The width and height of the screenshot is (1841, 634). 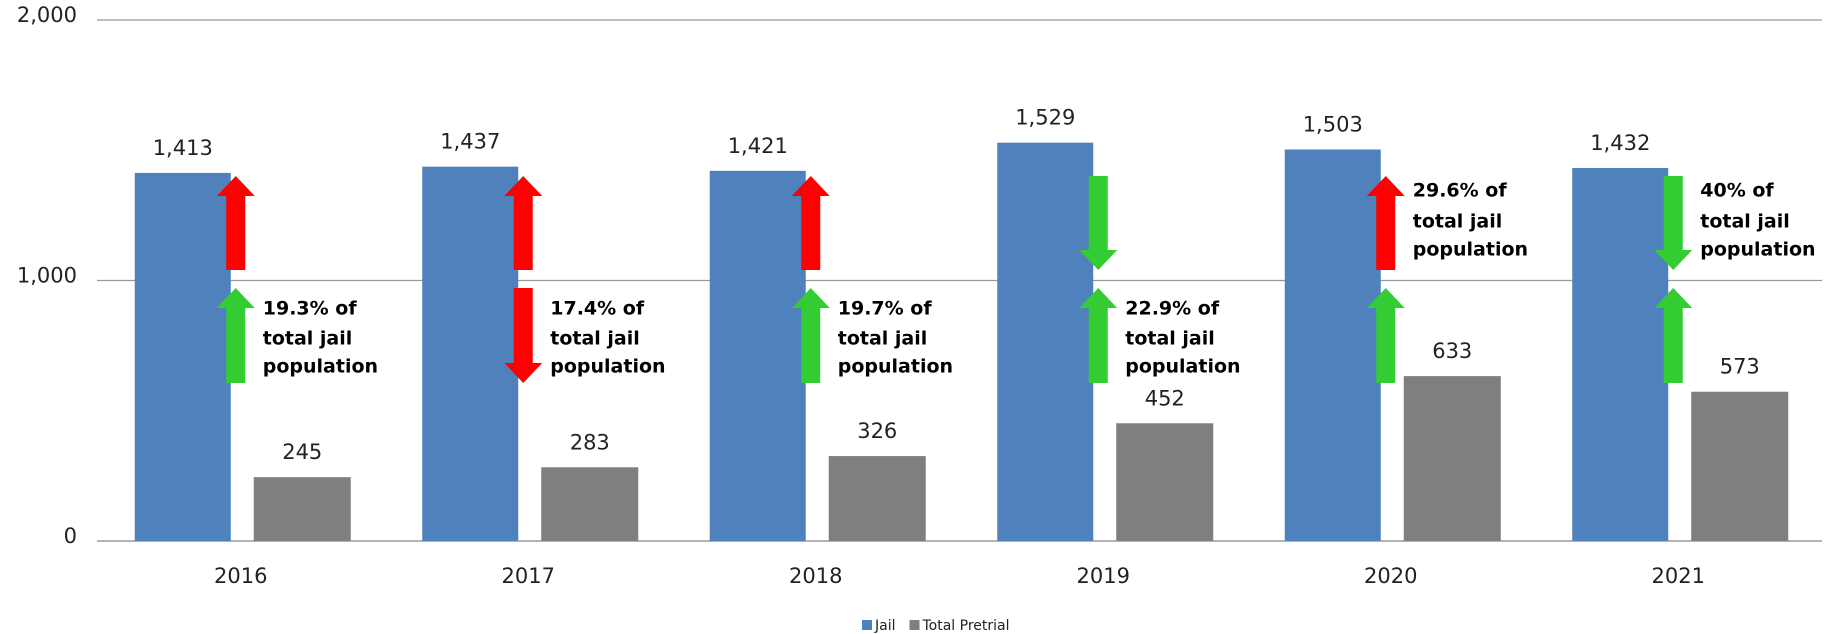 What do you see at coordinates (1045, 118) in the screenshot?
I see `value-label: 1,529` at bounding box center [1045, 118].